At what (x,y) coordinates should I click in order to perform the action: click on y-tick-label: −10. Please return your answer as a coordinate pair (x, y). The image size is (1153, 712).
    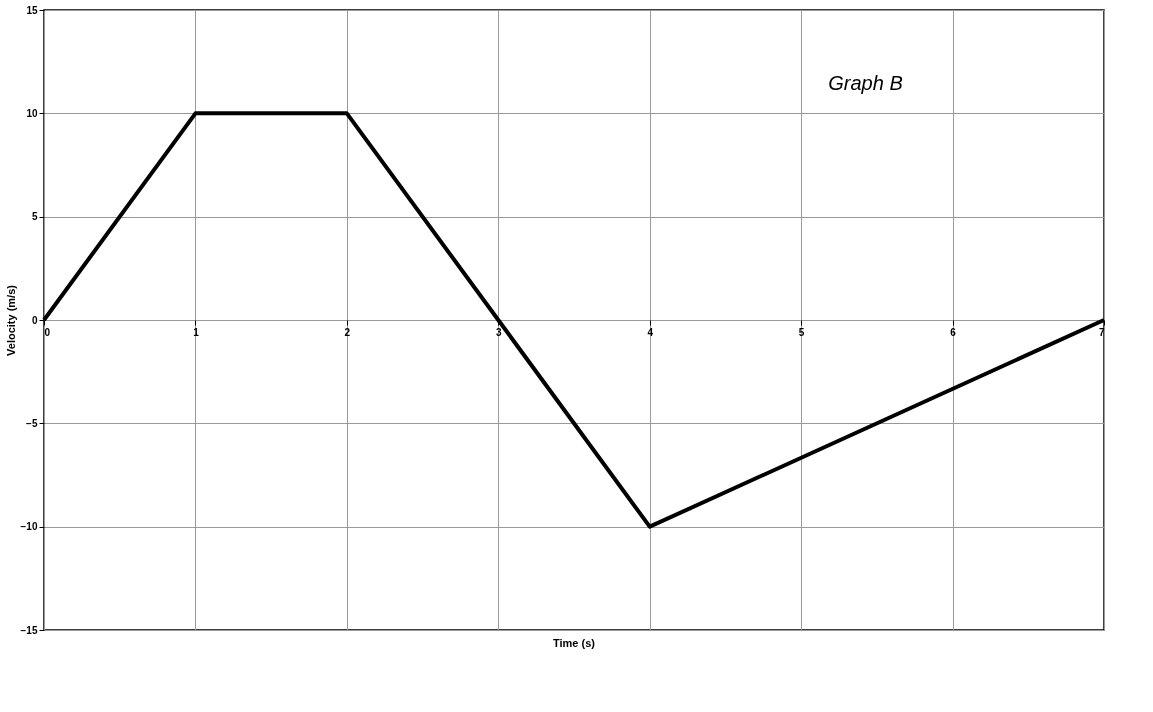
    Looking at the image, I should click on (29, 527).